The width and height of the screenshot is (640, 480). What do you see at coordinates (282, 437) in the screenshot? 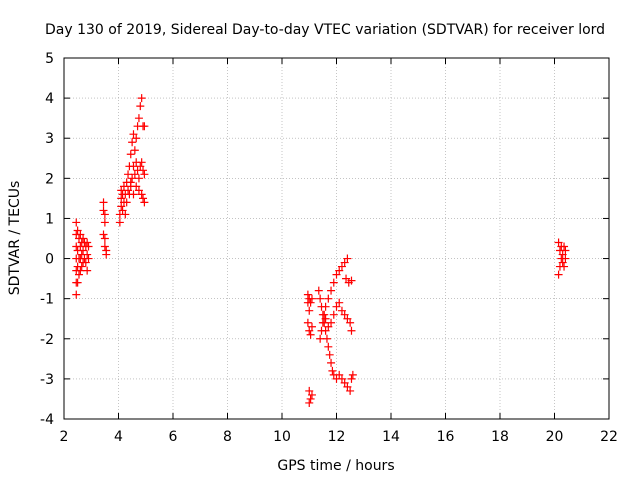
I see `x-tick-label: 10` at bounding box center [282, 437].